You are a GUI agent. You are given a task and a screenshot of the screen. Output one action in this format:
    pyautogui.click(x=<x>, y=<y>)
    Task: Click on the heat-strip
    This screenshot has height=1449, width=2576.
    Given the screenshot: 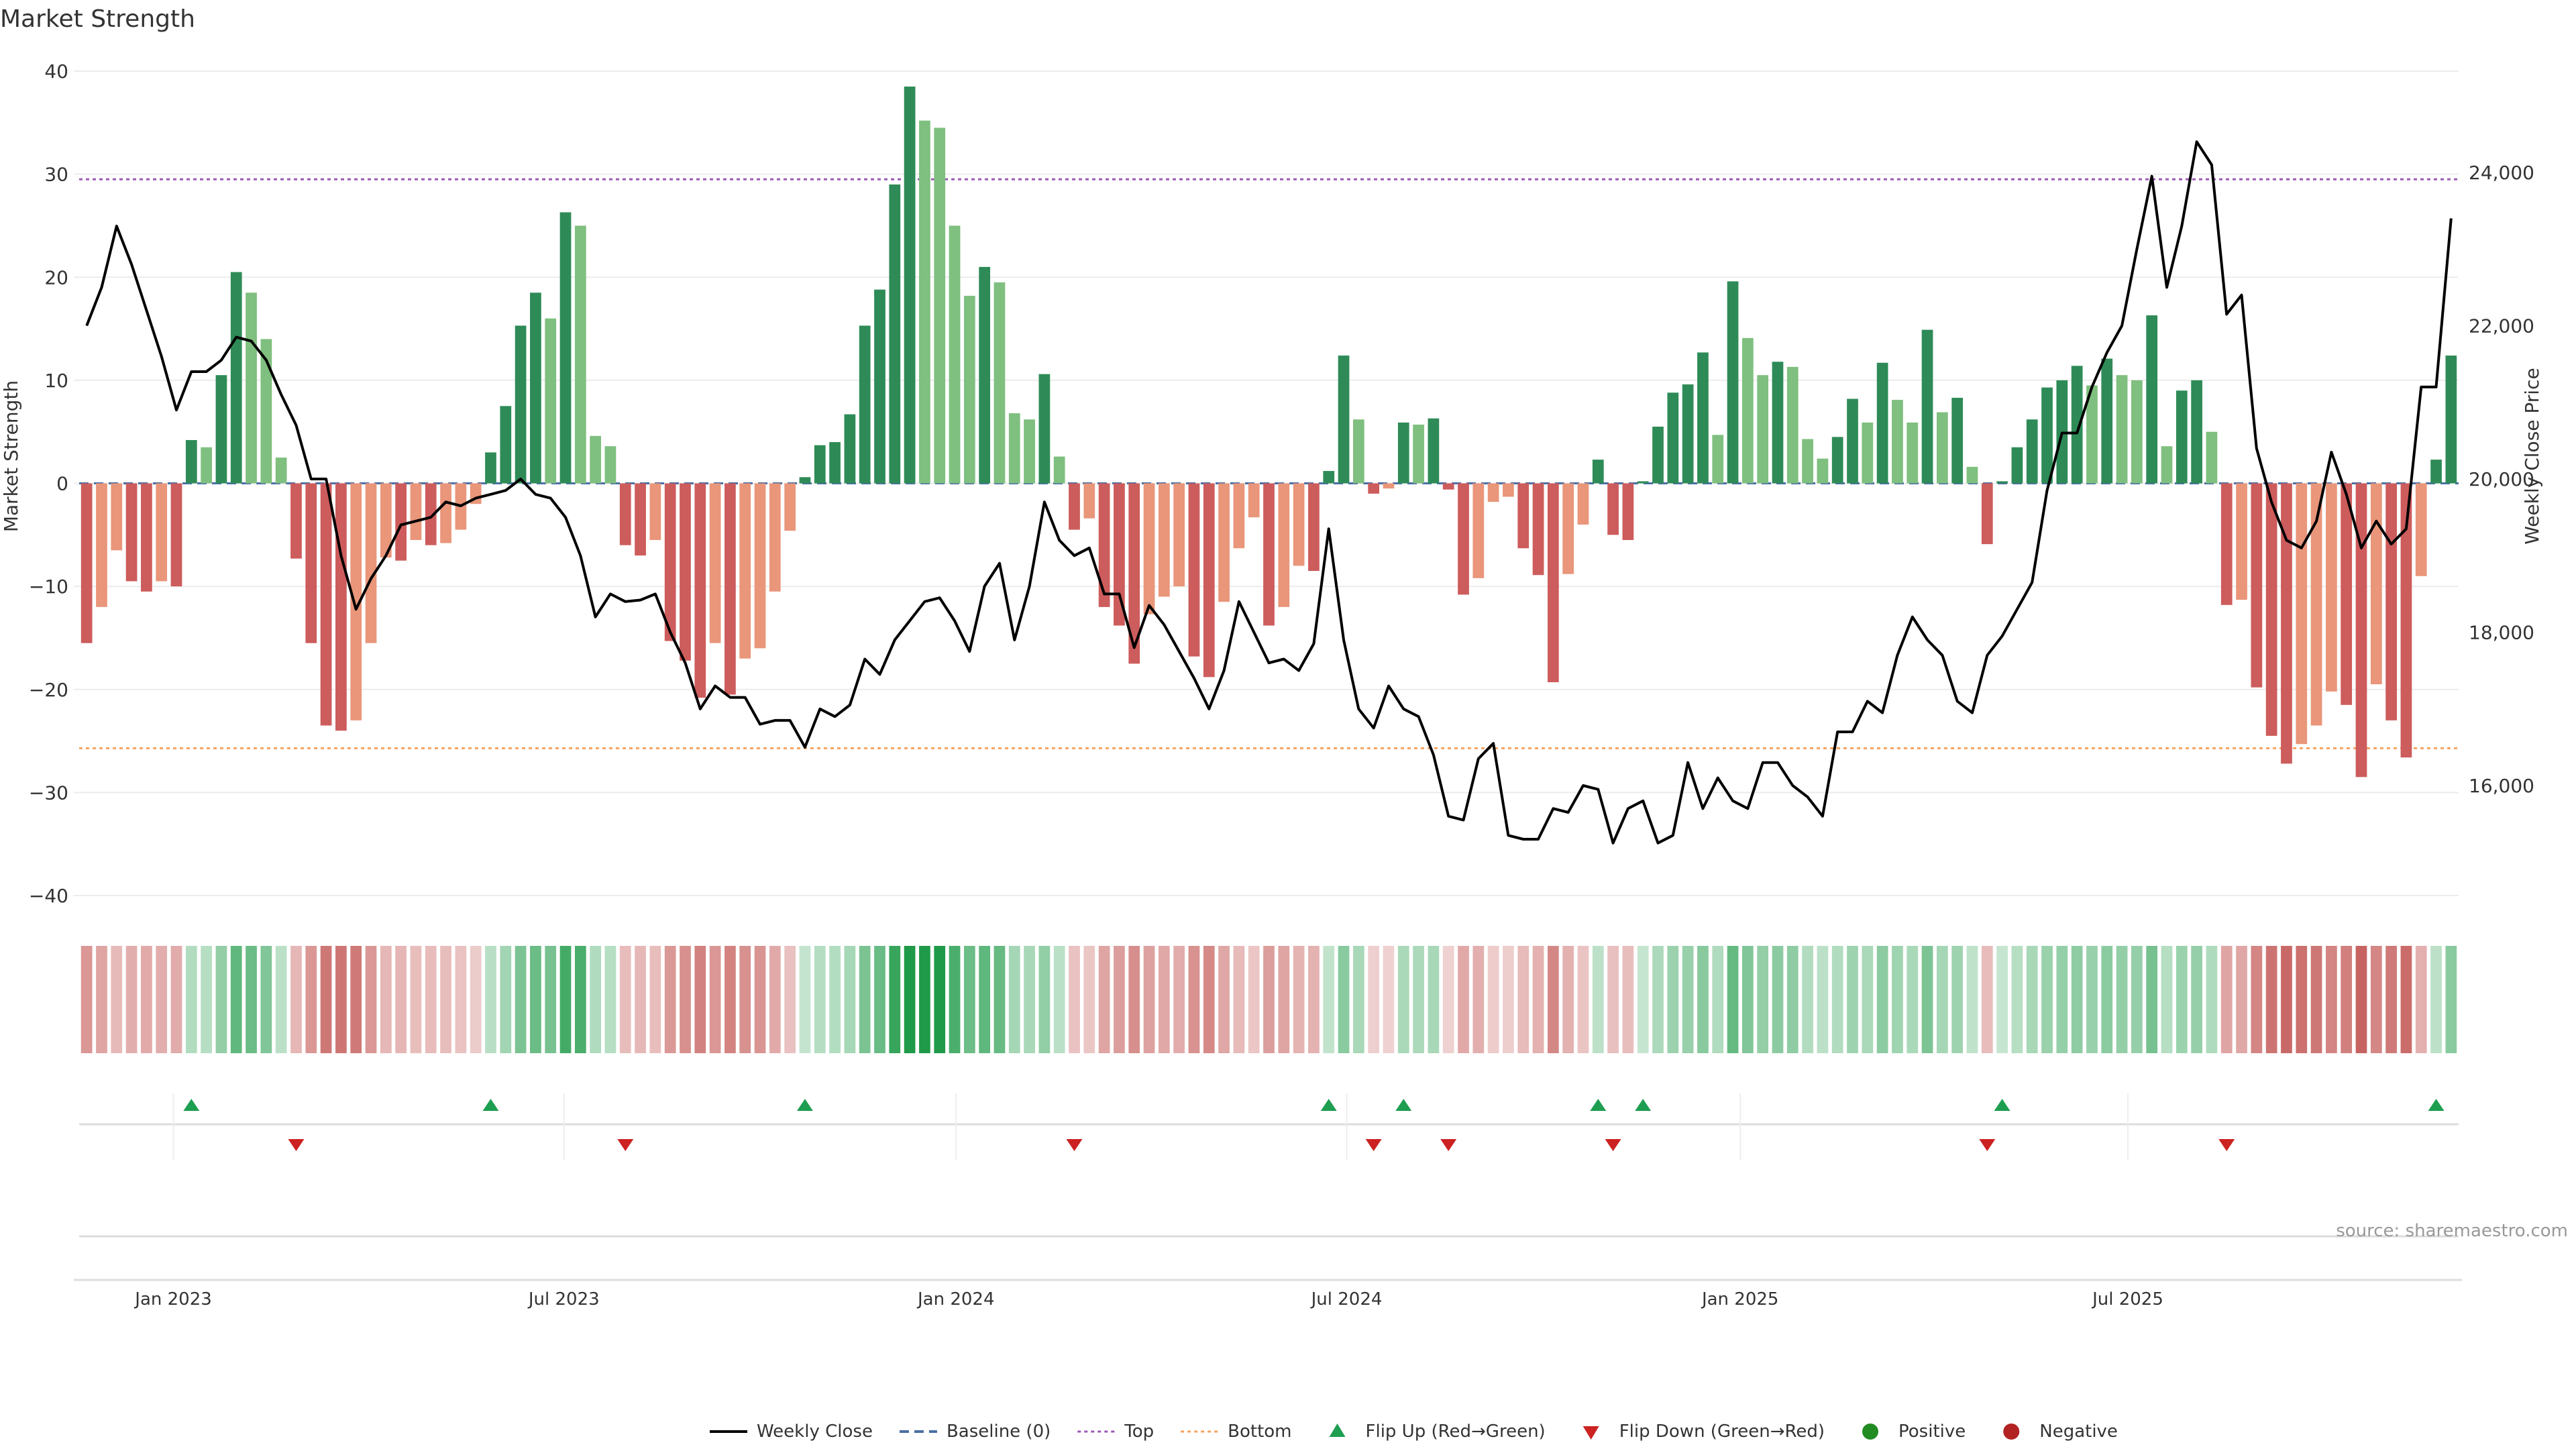 What is the action you would take?
    pyautogui.click(x=1268, y=999)
    